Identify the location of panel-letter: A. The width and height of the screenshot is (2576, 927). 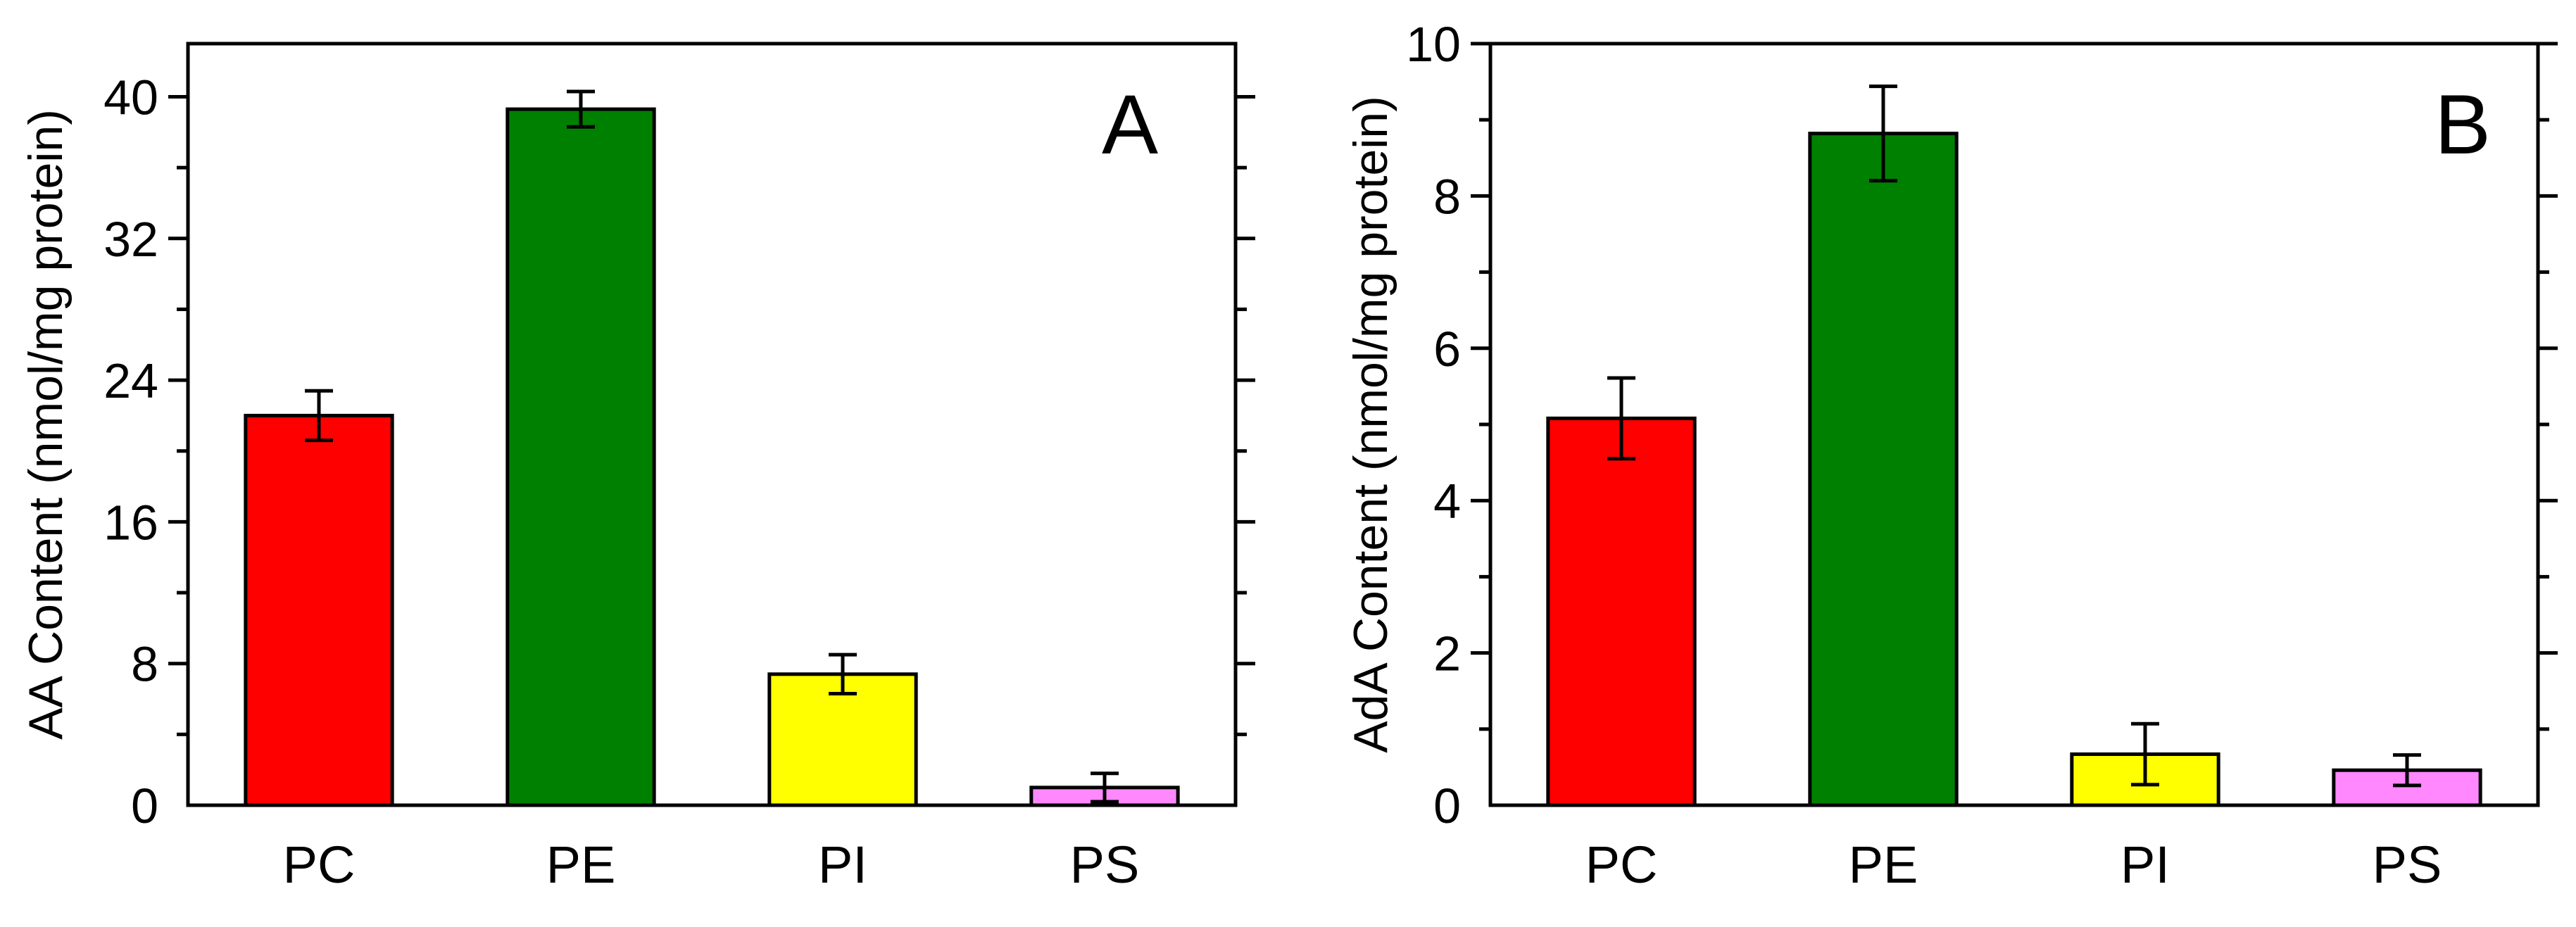
(1130, 124).